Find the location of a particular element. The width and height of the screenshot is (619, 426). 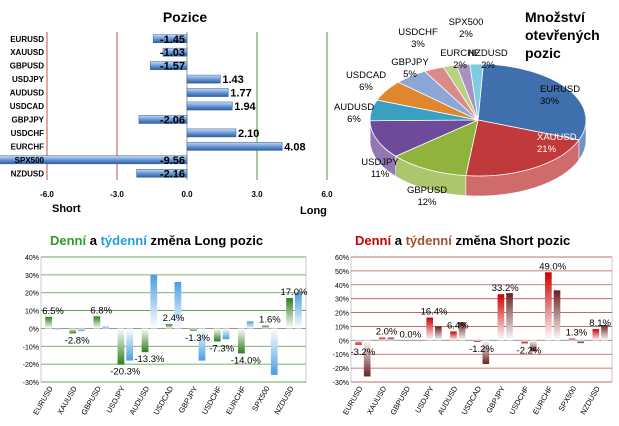

value-eurusd: -1.45 is located at coordinates (172, 40).